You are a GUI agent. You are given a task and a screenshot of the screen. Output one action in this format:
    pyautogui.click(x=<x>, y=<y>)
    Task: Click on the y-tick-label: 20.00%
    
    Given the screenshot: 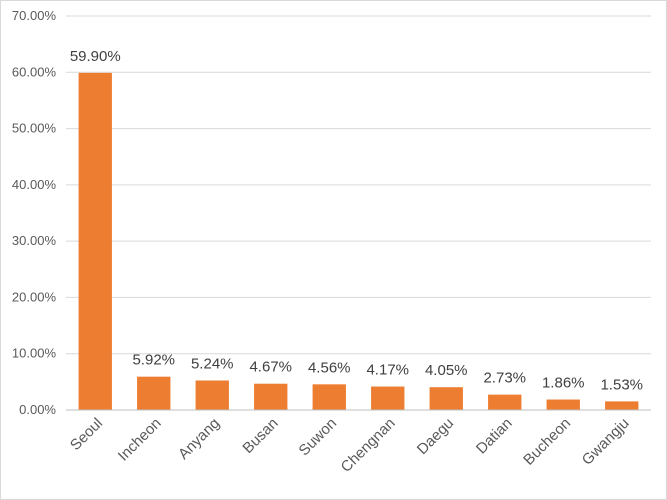 What is the action you would take?
    pyautogui.click(x=34, y=296)
    